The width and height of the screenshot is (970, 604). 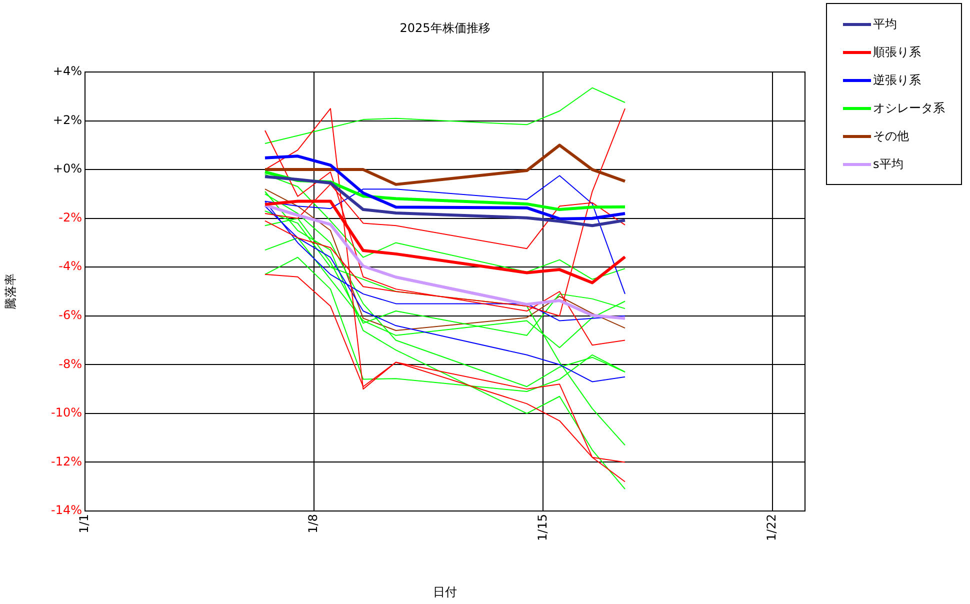 I want to click on legend-label: 逆張り系, so click(x=897, y=80).